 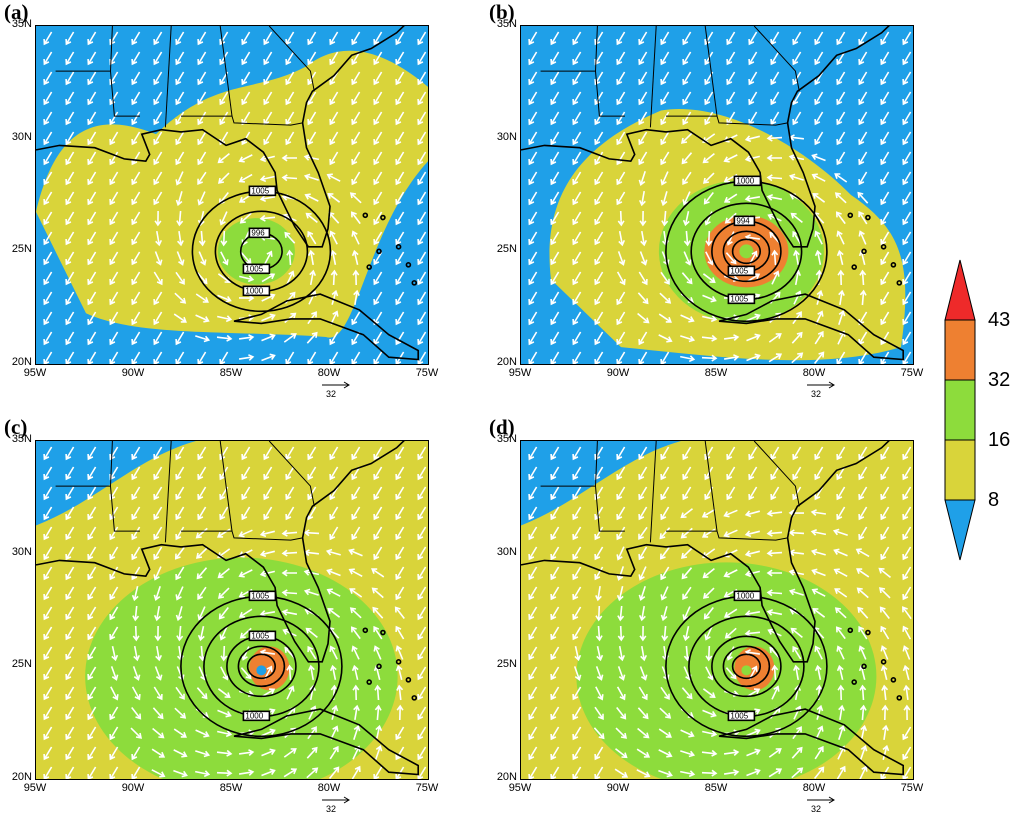 I want to click on lat-tick-label: 20N, so click(x=506, y=777).